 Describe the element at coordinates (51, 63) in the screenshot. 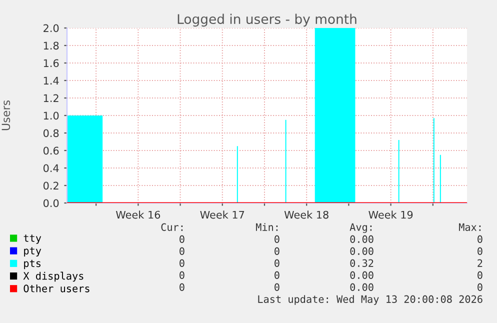

I see `y-tick-label: 1.6` at that location.